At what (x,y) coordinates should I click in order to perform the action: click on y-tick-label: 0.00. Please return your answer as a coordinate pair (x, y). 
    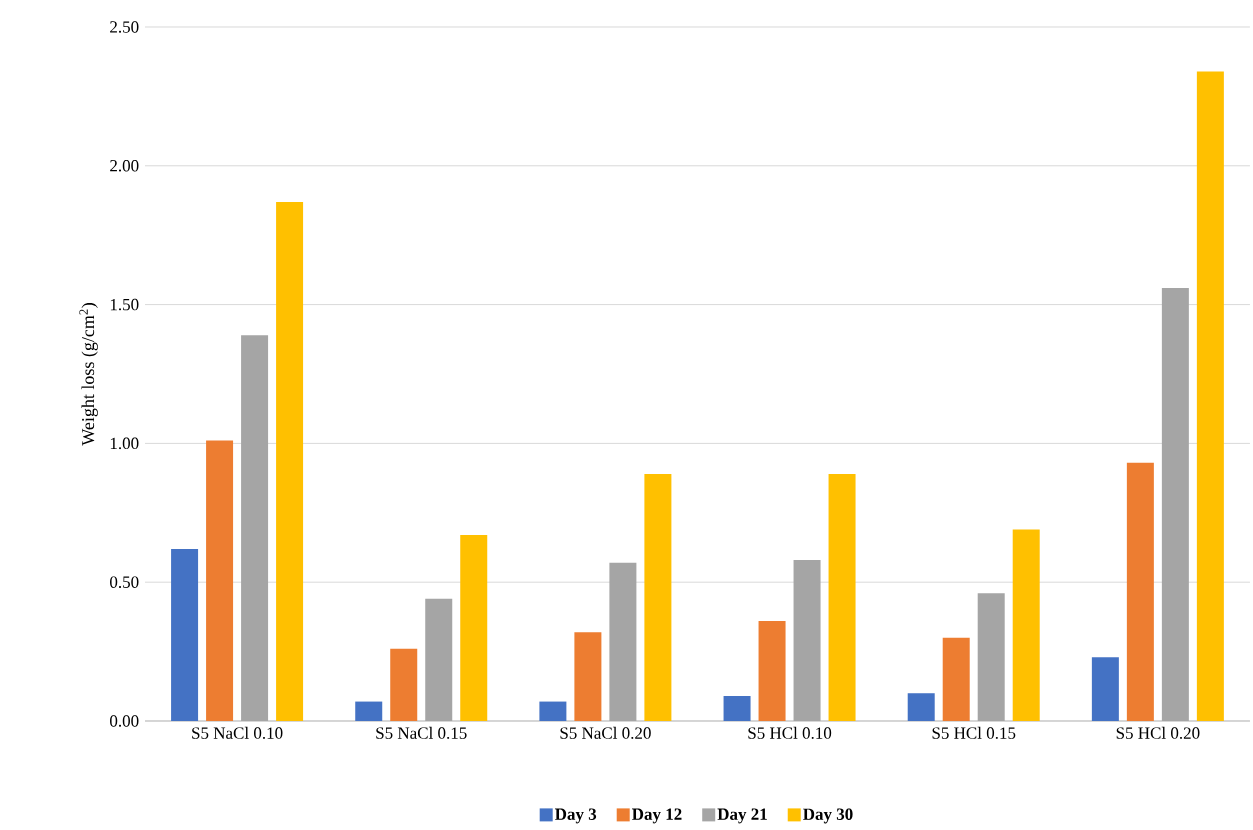
    Looking at the image, I should click on (124, 721).